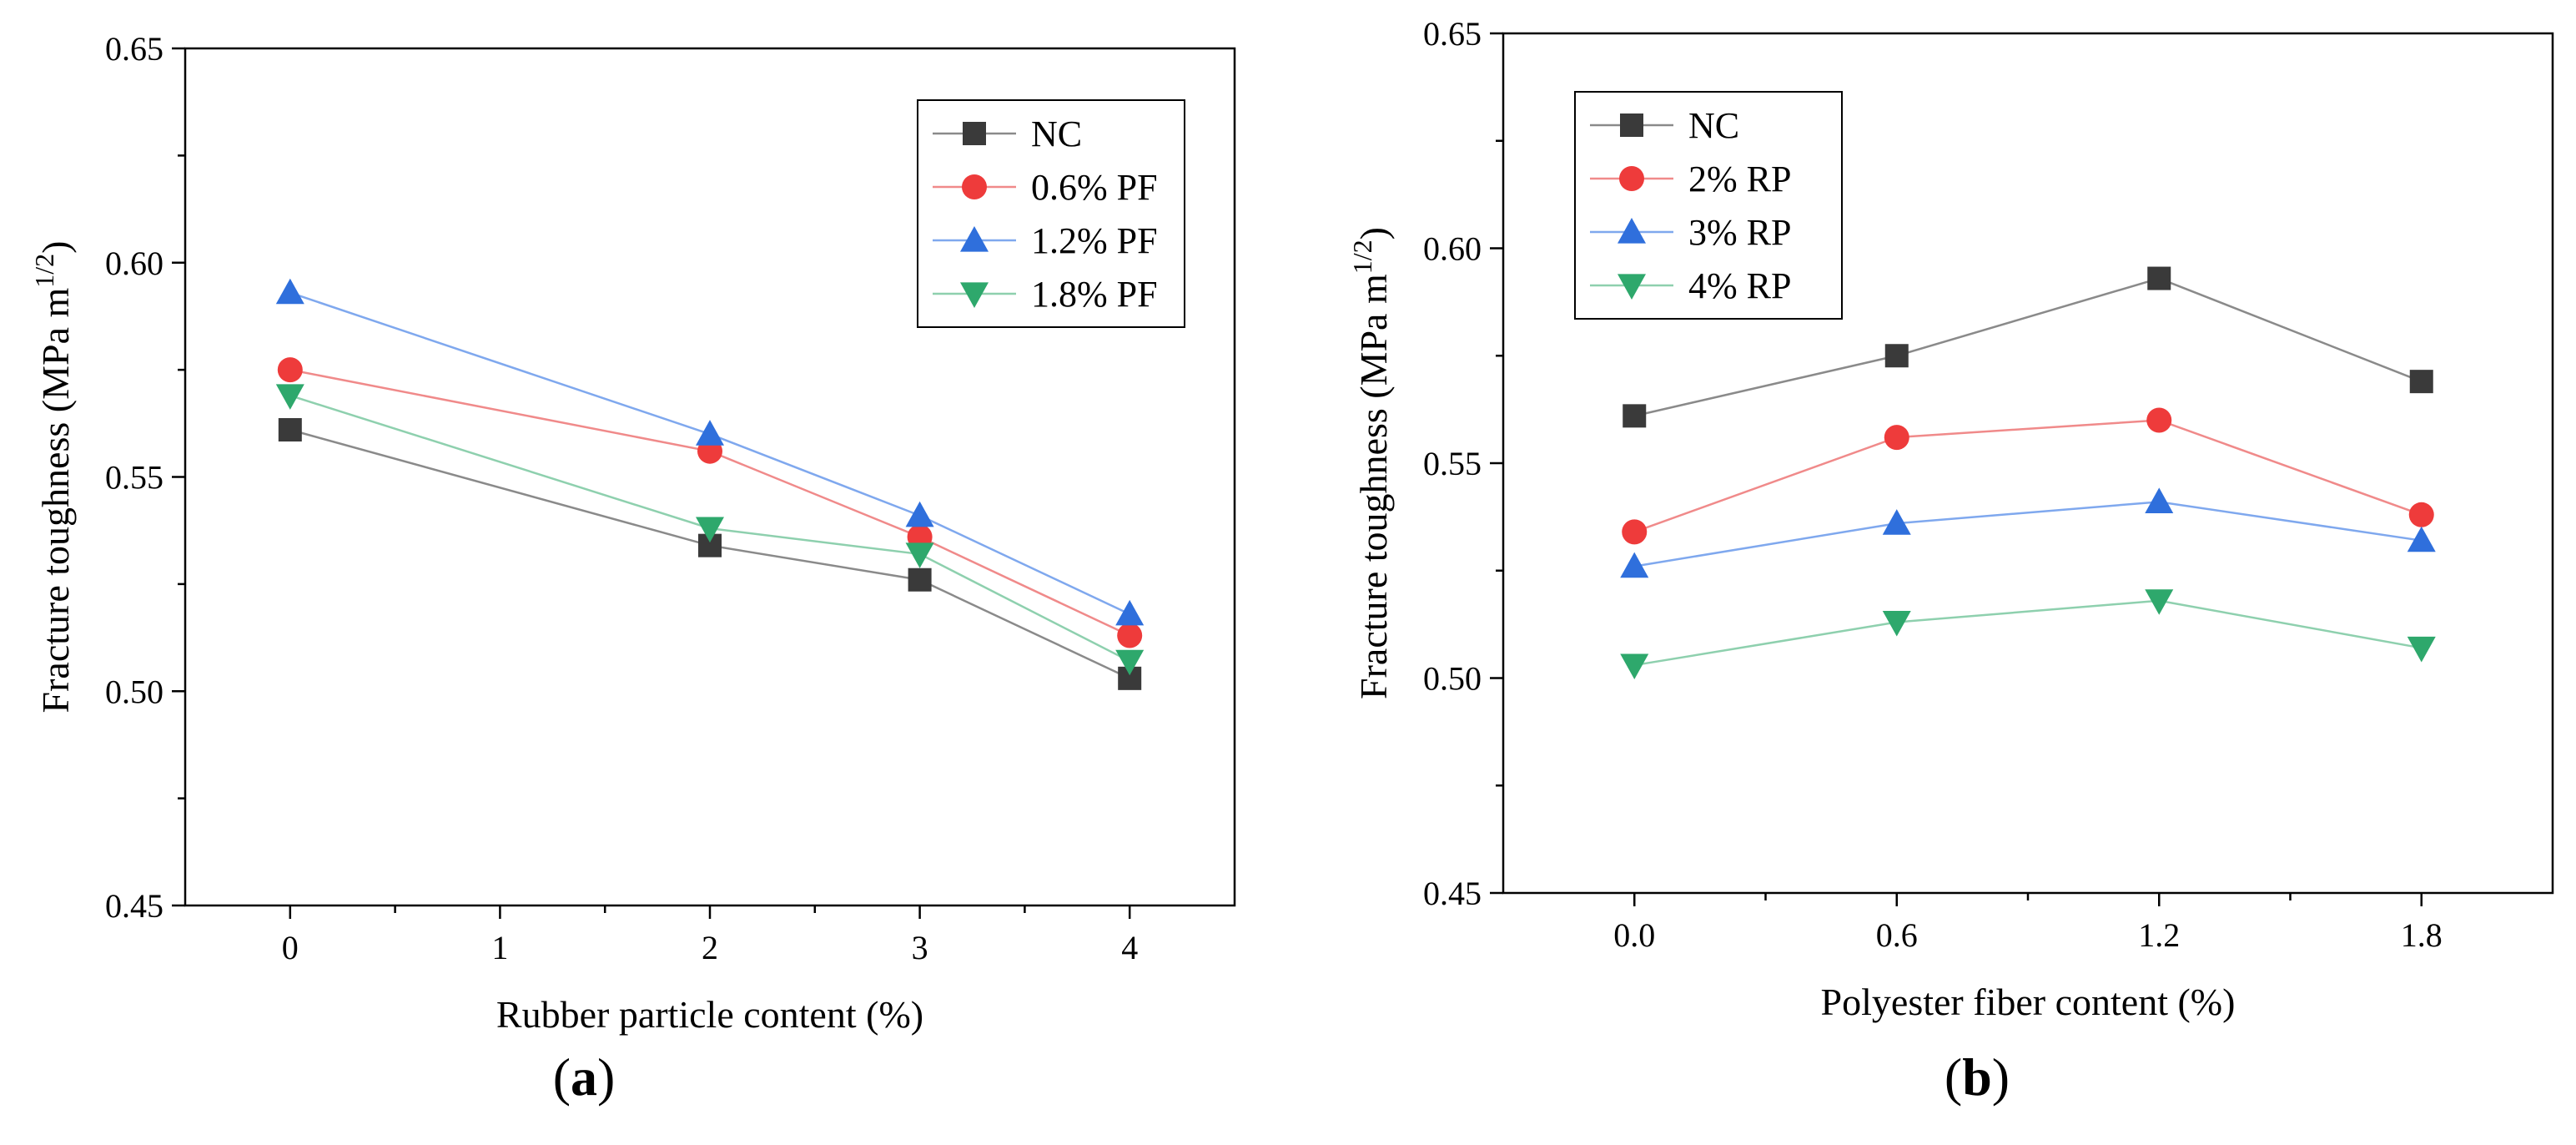  I want to click on x-tick-label: 0.0, so click(1634, 935).